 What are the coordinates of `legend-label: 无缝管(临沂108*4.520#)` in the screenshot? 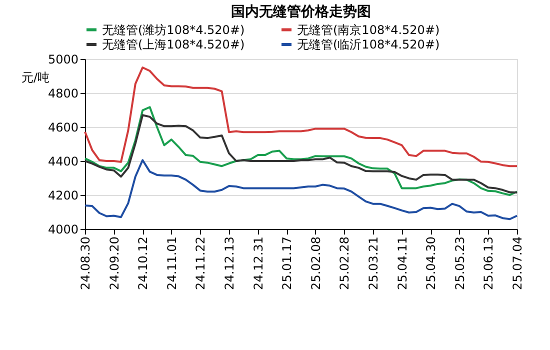 It's located at (368, 45).